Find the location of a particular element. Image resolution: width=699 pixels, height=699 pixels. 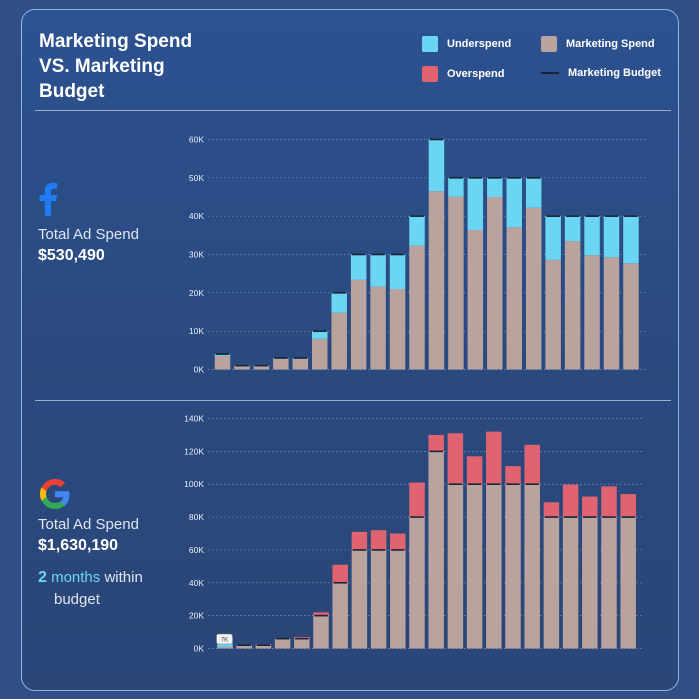

overspend-swatch is located at coordinates (430, 74).